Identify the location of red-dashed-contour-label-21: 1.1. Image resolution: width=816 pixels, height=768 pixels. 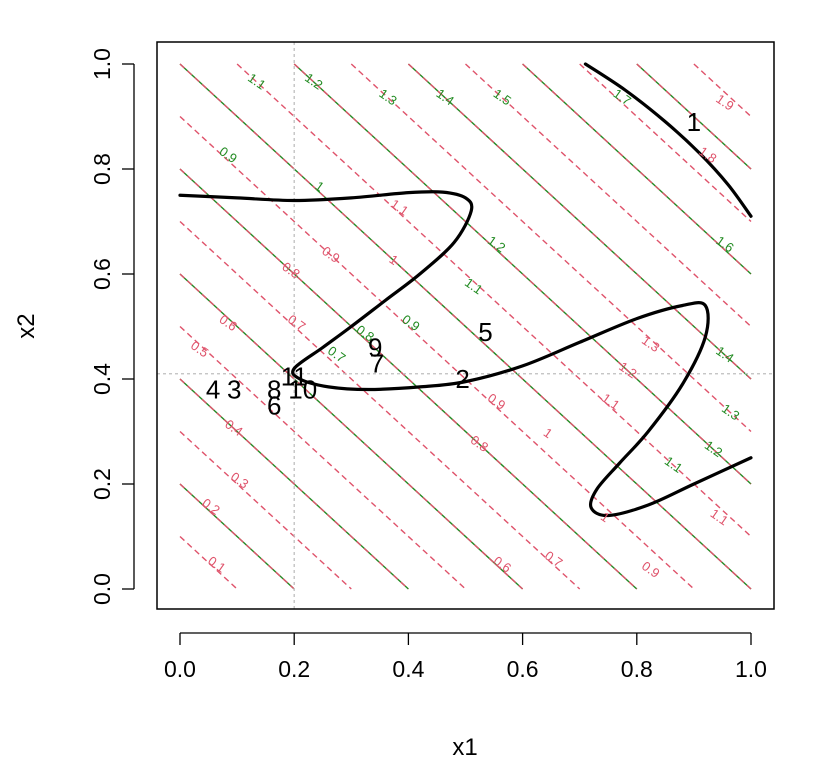
(719, 517).